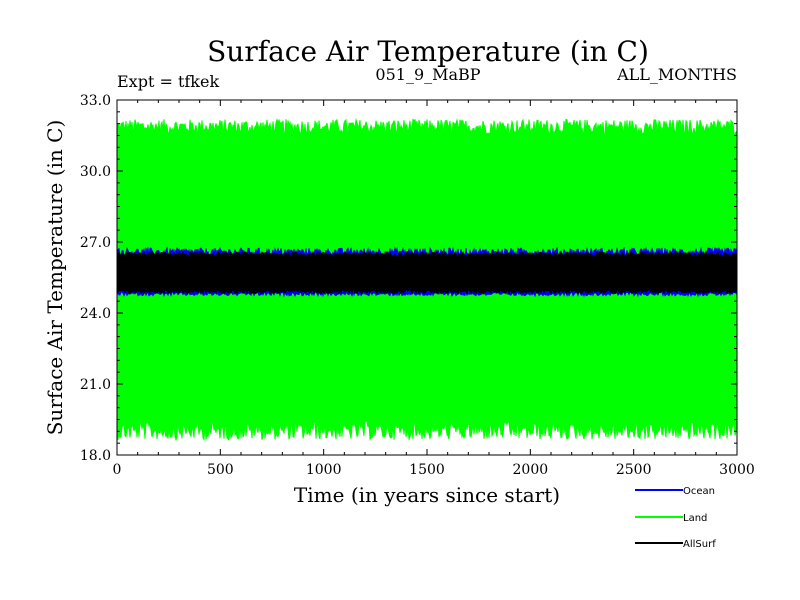 The width and height of the screenshot is (800, 600). Describe the element at coordinates (324, 470) in the screenshot. I see `x-tick-label: 1000` at that location.